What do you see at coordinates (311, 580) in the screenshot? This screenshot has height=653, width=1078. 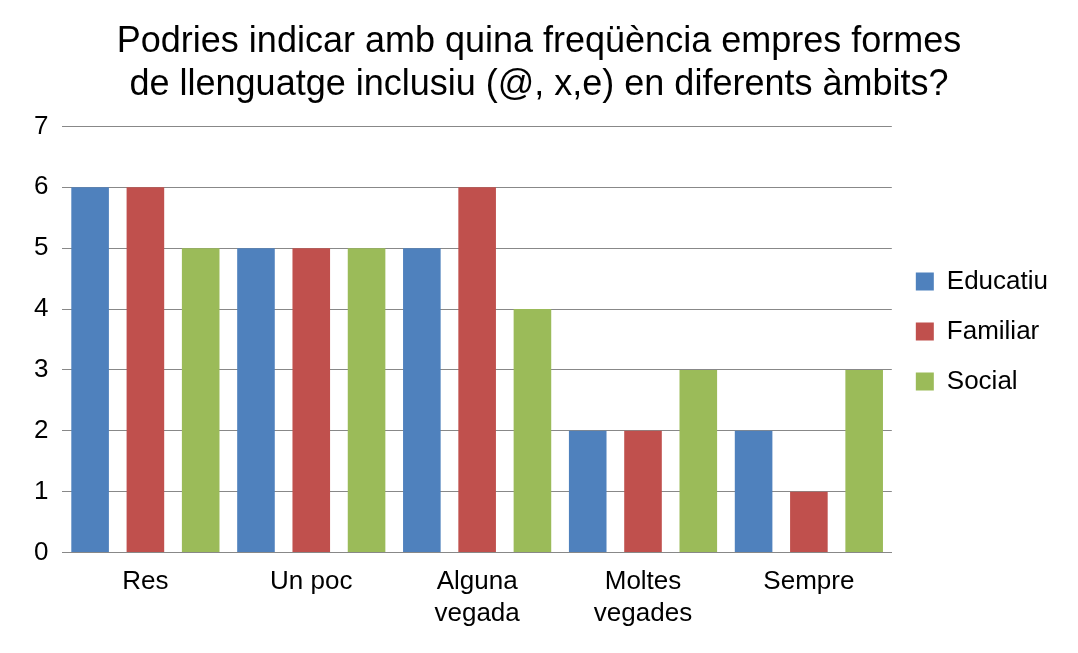 I see `x-tick-label: Un poc` at bounding box center [311, 580].